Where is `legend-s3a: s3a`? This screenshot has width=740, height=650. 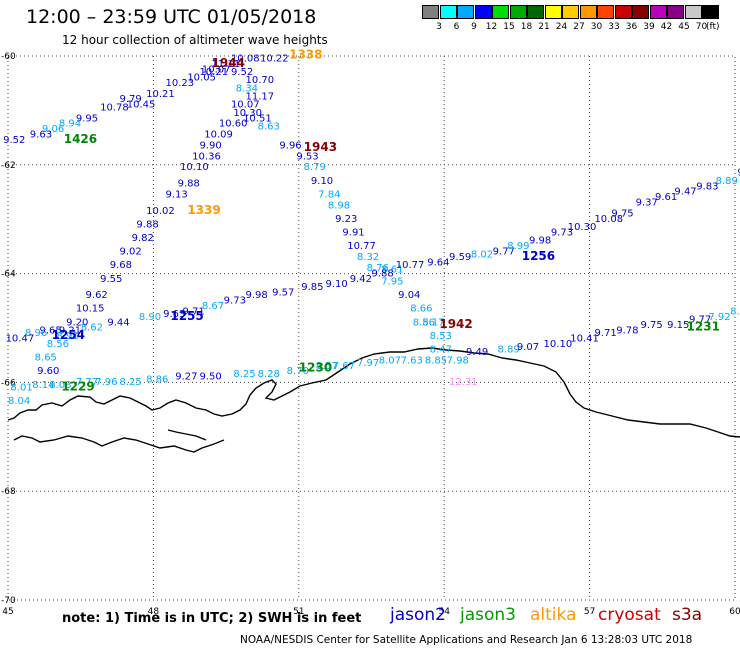
legend-s3a: s3a is located at coordinates (687, 615).